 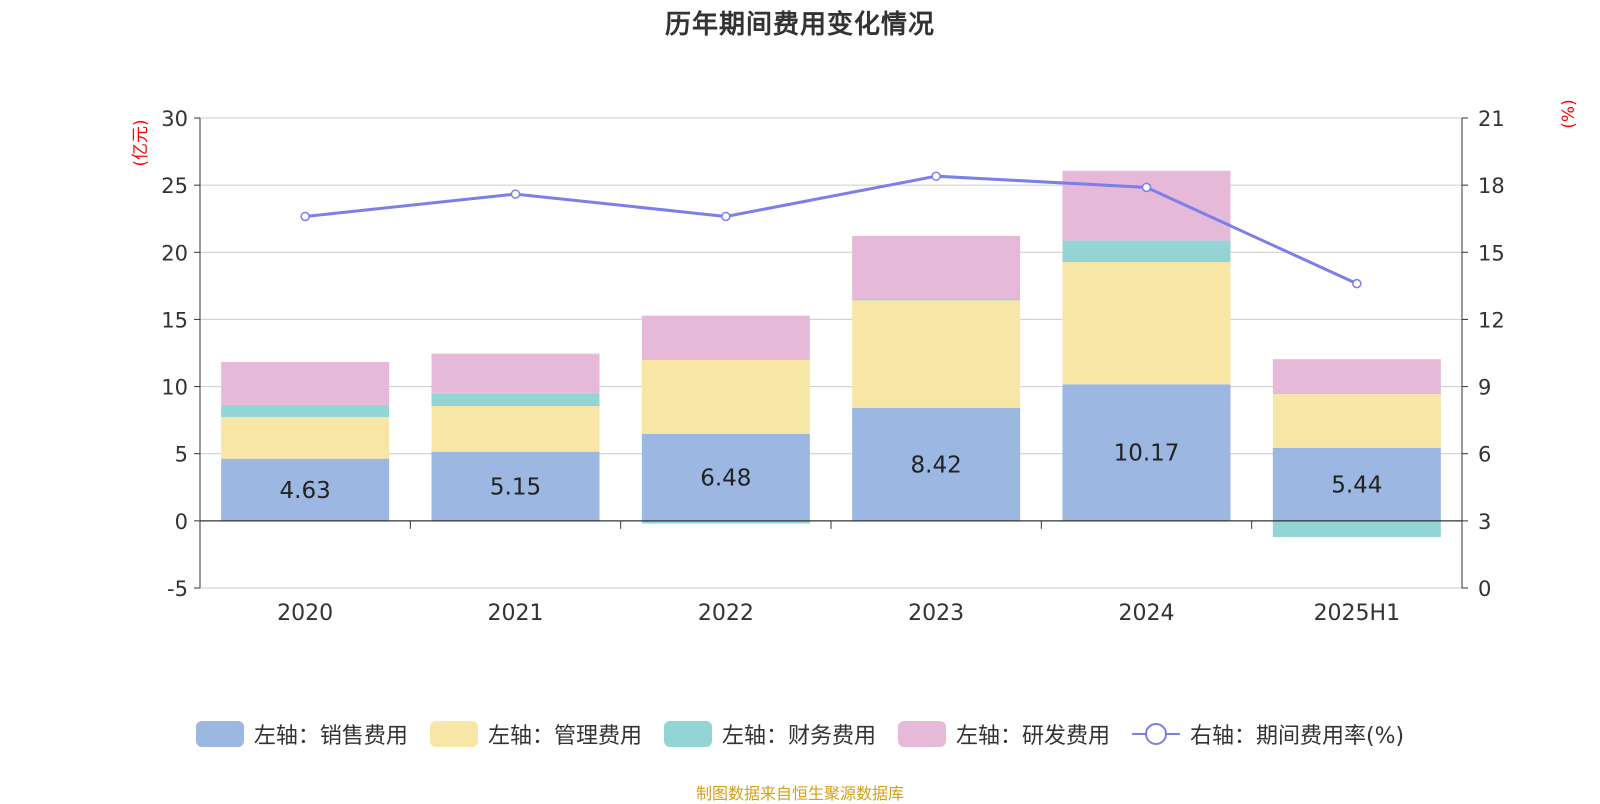 I want to click on left-axis-unit: (亿元), so click(x=141, y=142).